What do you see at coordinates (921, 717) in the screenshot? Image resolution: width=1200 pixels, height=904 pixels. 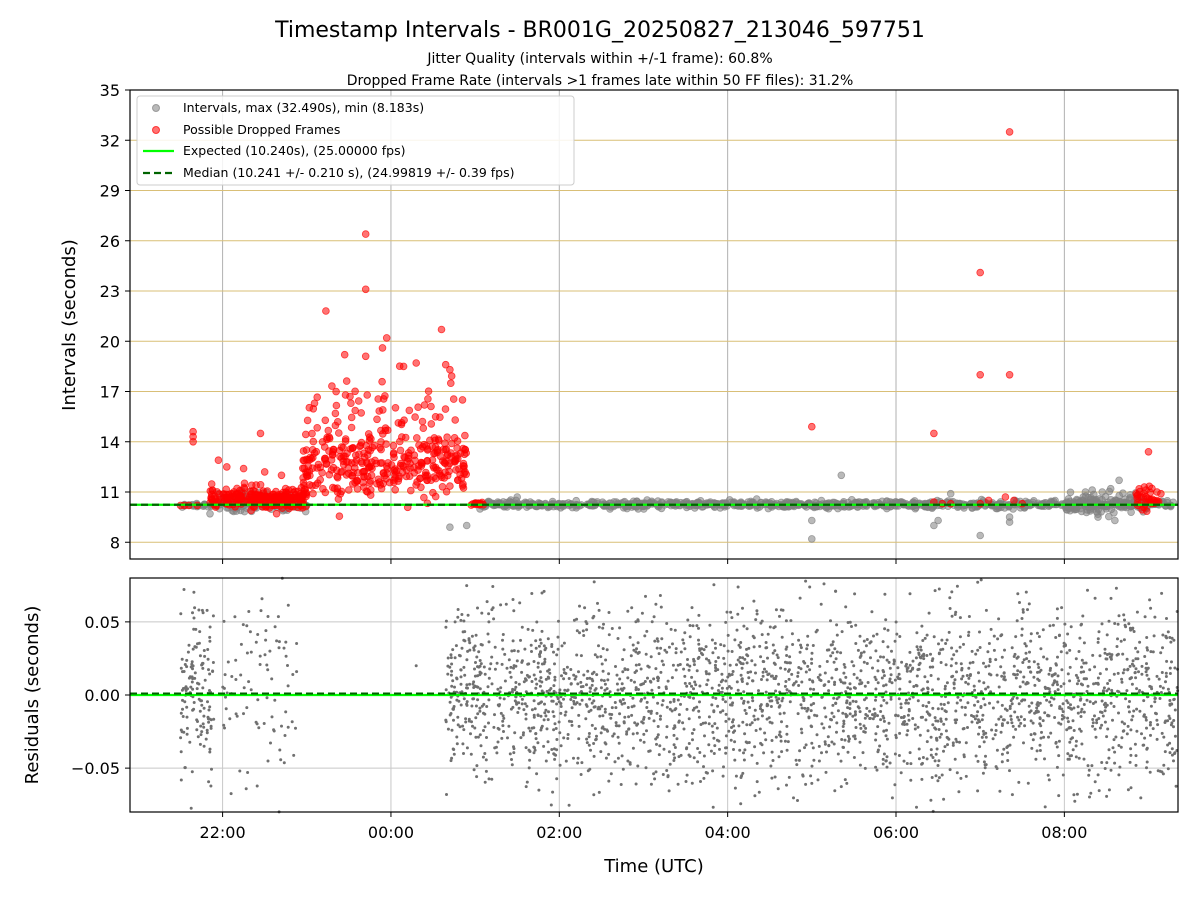 I see `residual-point-1939` at bounding box center [921, 717].